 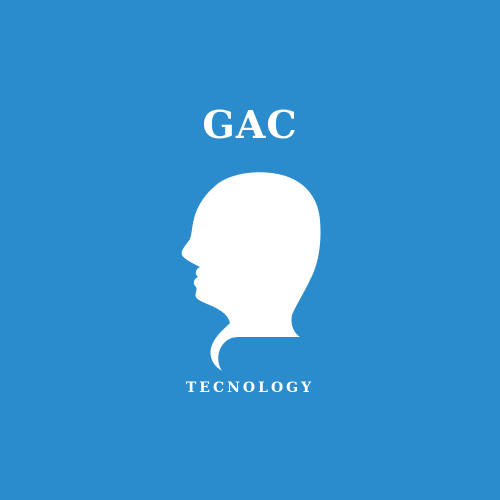 I want to click on brand-subtitle: TECNOLOGY, so click(x=250, y=388).